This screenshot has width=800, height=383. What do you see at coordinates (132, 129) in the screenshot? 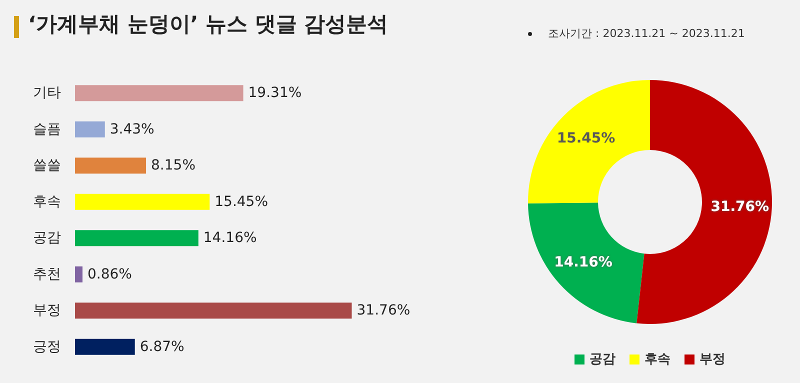
I see `data-label: 3.43%` at bounding box center [132, 129].